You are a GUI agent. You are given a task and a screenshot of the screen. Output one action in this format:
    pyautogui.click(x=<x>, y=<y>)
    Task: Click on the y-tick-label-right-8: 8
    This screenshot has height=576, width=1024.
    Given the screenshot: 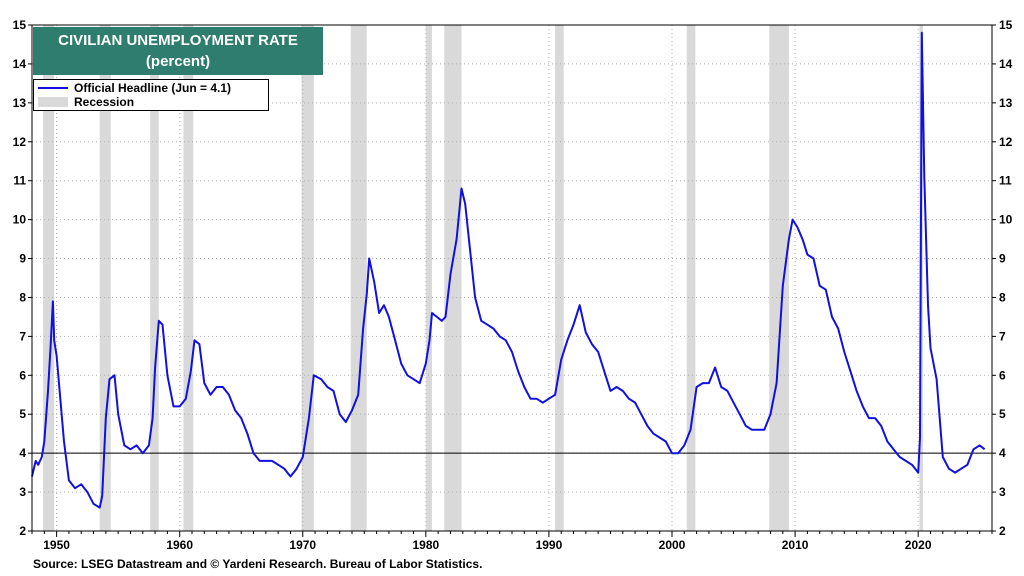 What is the action you would take?
    pyautogui.click(x=1002, y=297)
    